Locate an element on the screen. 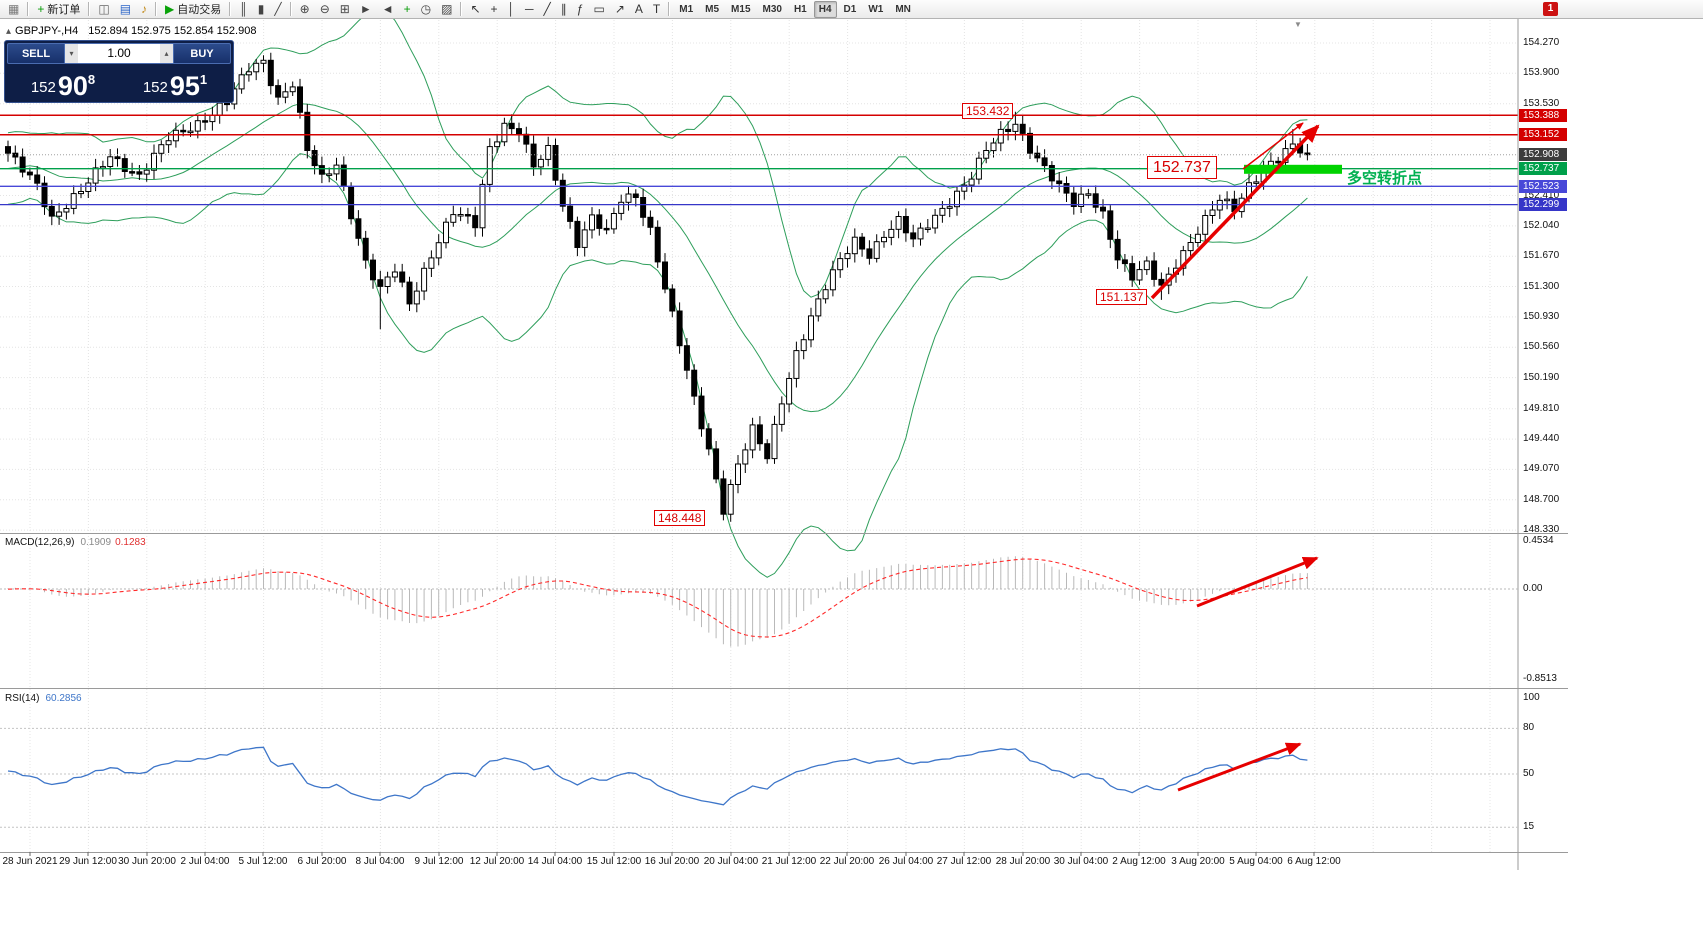 This screenshot has width=1703, height=947. sell-button: SELL is located at coordinates (36, 53).